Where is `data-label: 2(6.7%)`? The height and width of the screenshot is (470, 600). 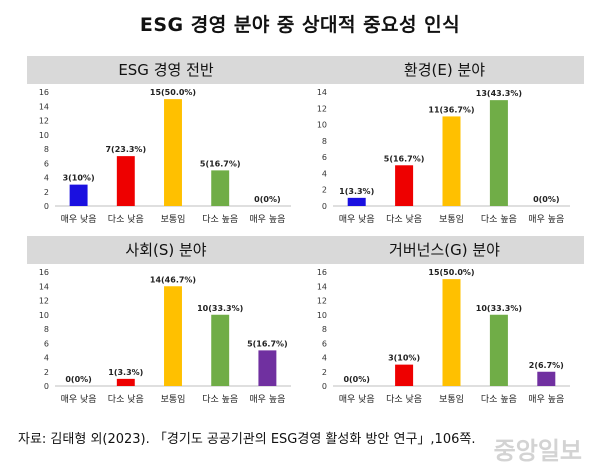 data-label: 2(6.7%) is located at coordinates (546, 365).